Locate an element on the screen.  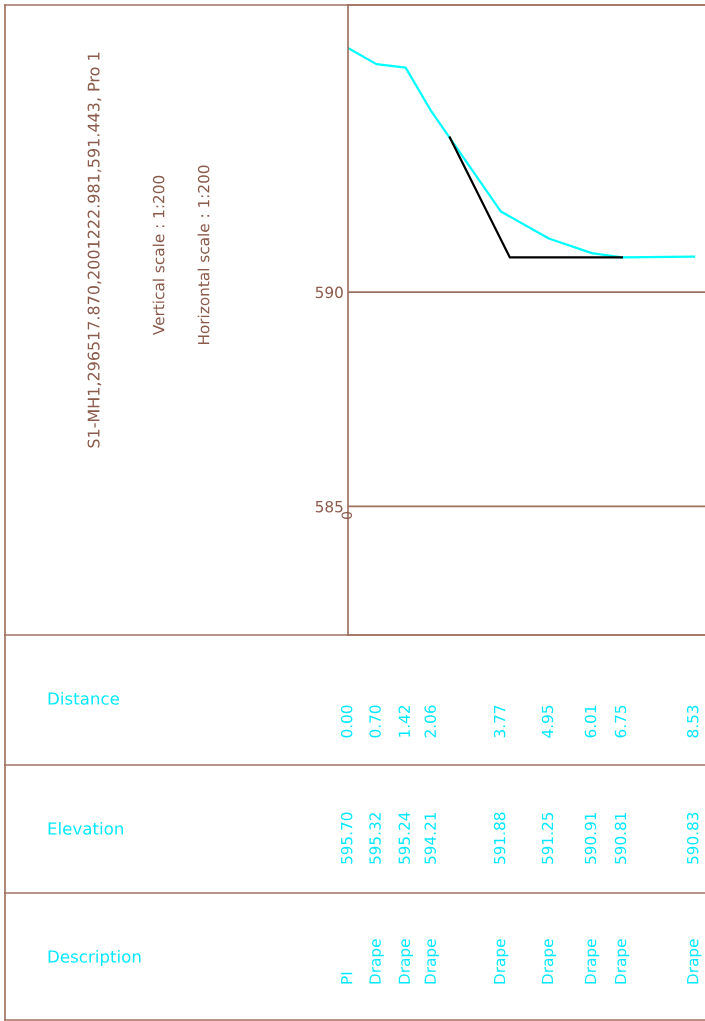
text: 590.91 is located at coordinates (590, 838).